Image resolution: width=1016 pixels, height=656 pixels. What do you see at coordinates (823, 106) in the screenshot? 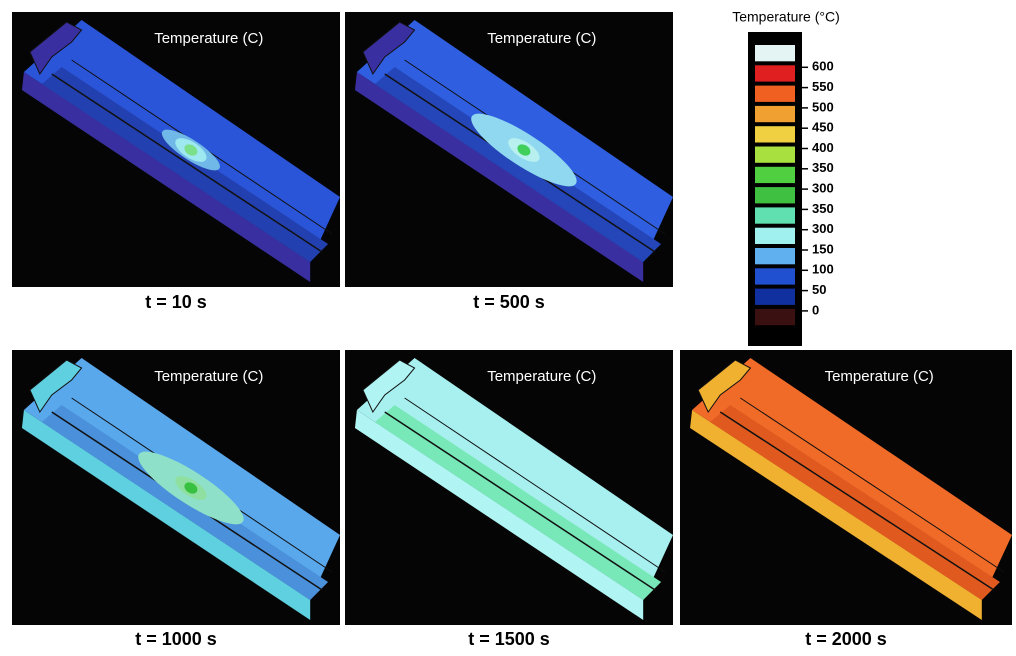
I see `legend-label: 500` at bounding box center [823, 106].